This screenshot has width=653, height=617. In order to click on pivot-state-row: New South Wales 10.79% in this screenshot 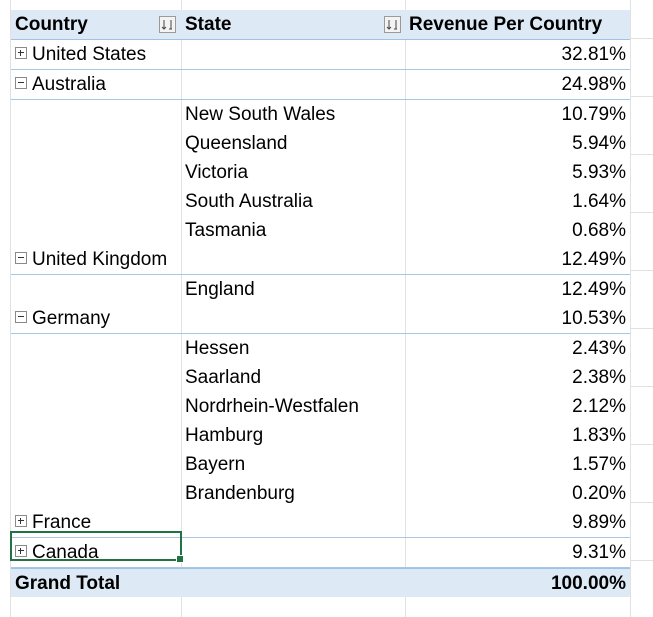, I will do `click(320, 114)`.